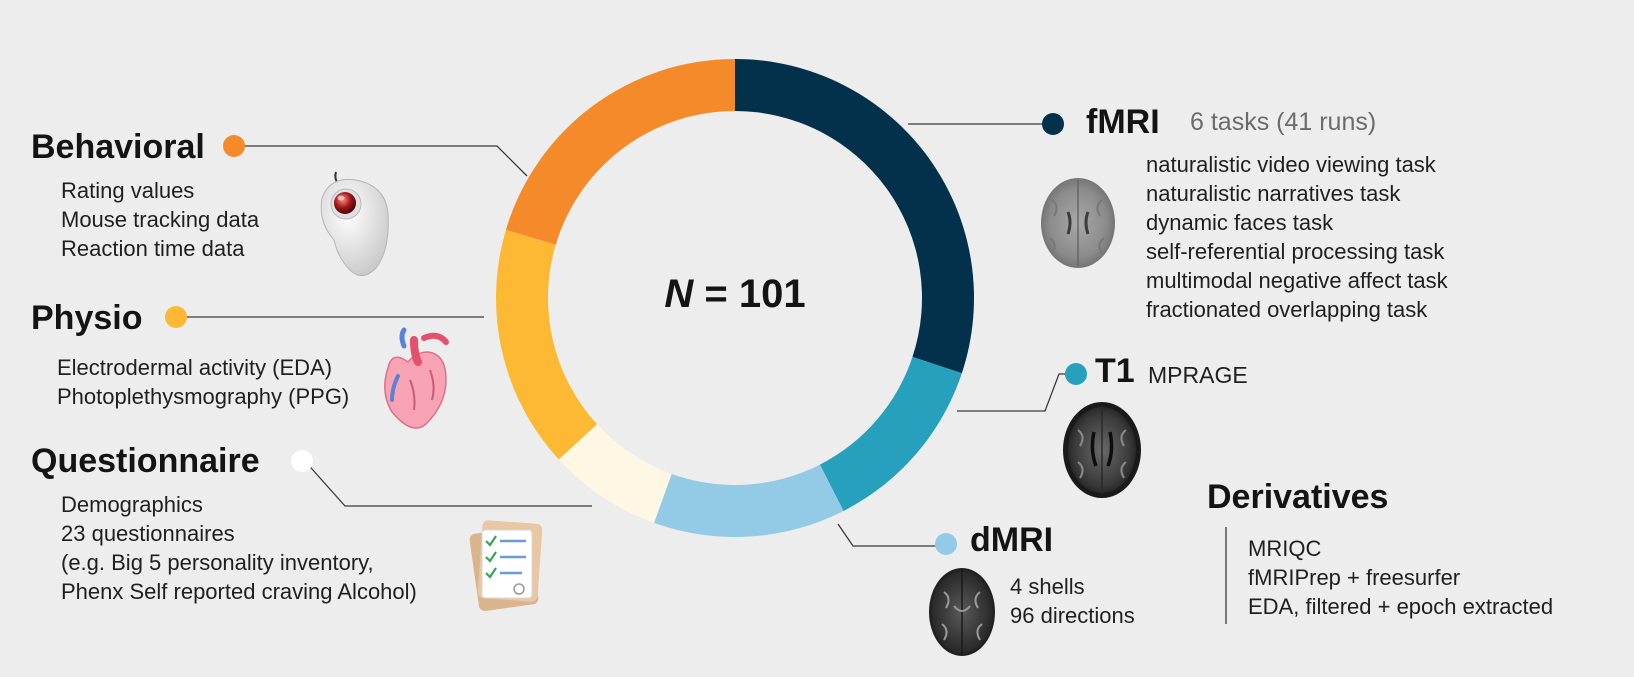  What do you see at coordinates (749, 501) in the screenshot?
I see `ring-segment-dmri` at bounding box center [749, 501].